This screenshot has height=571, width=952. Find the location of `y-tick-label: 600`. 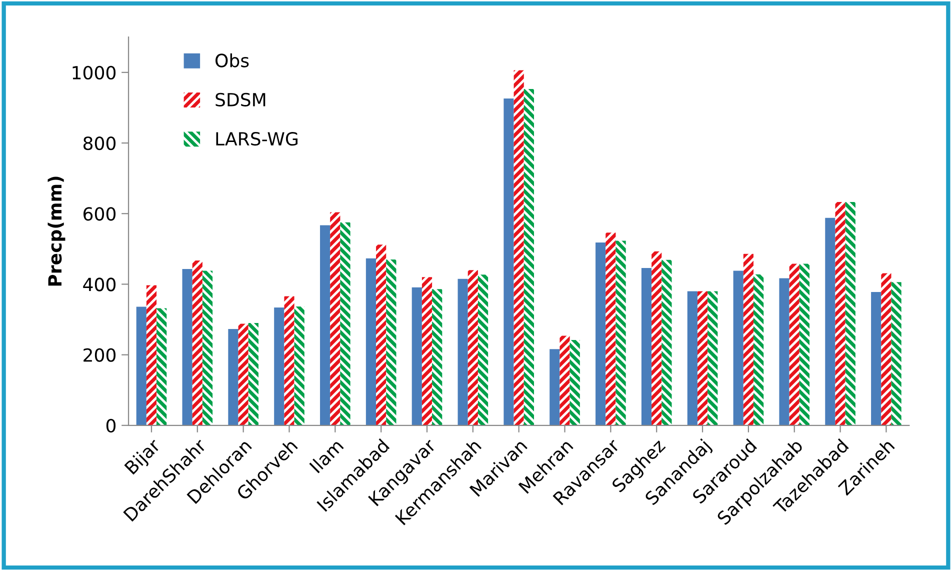

y-tick-label: 600 is located at coordinates (100, 214).